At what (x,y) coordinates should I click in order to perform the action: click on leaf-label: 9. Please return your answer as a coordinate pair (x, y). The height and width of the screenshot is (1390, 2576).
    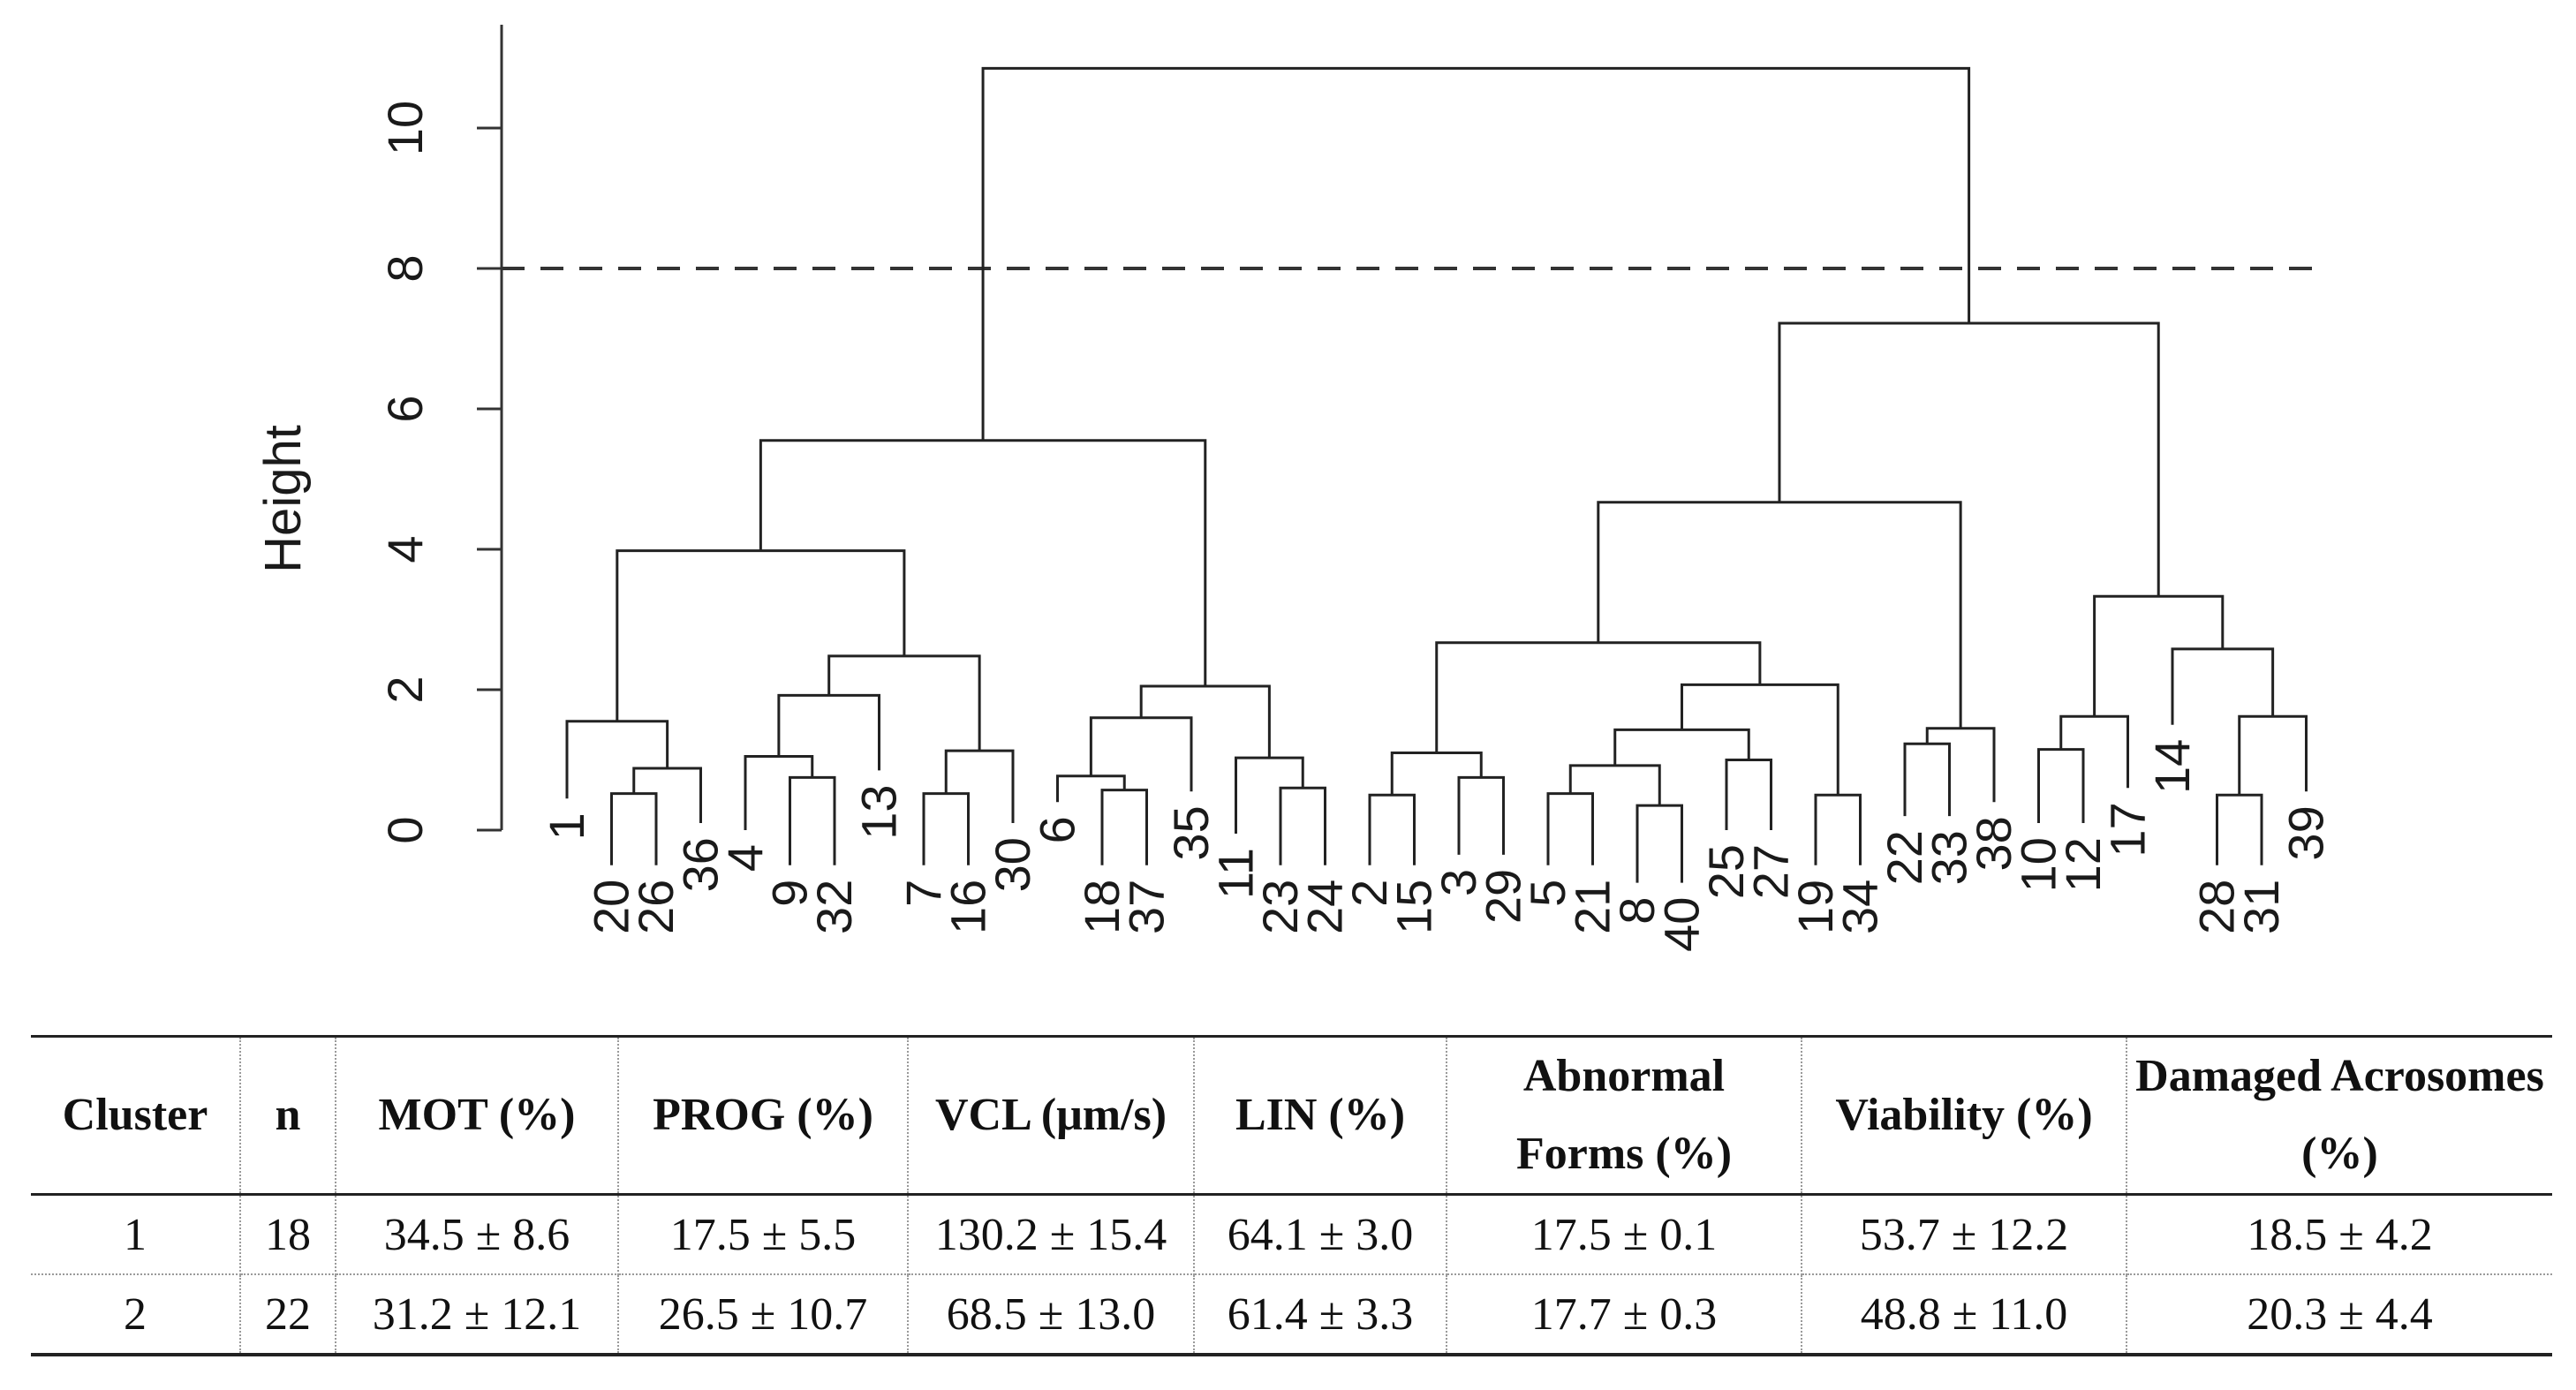
    Looking at the image, I should click on (790, 894).